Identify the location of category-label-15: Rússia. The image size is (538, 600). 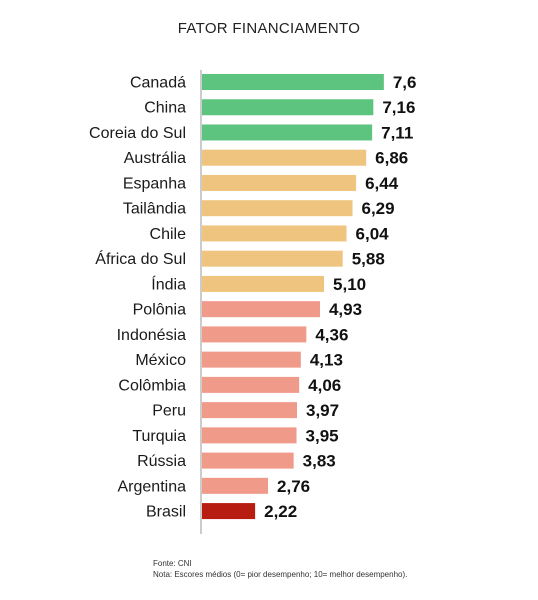
(161, 461).